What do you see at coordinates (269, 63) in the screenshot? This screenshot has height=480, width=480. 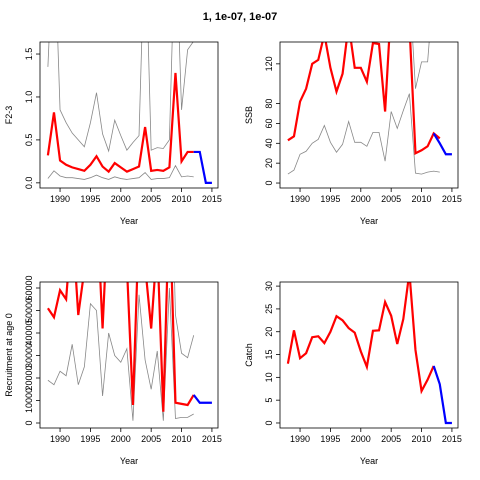 I see `y-tick-label: 120` at bounding box center [269, 63].